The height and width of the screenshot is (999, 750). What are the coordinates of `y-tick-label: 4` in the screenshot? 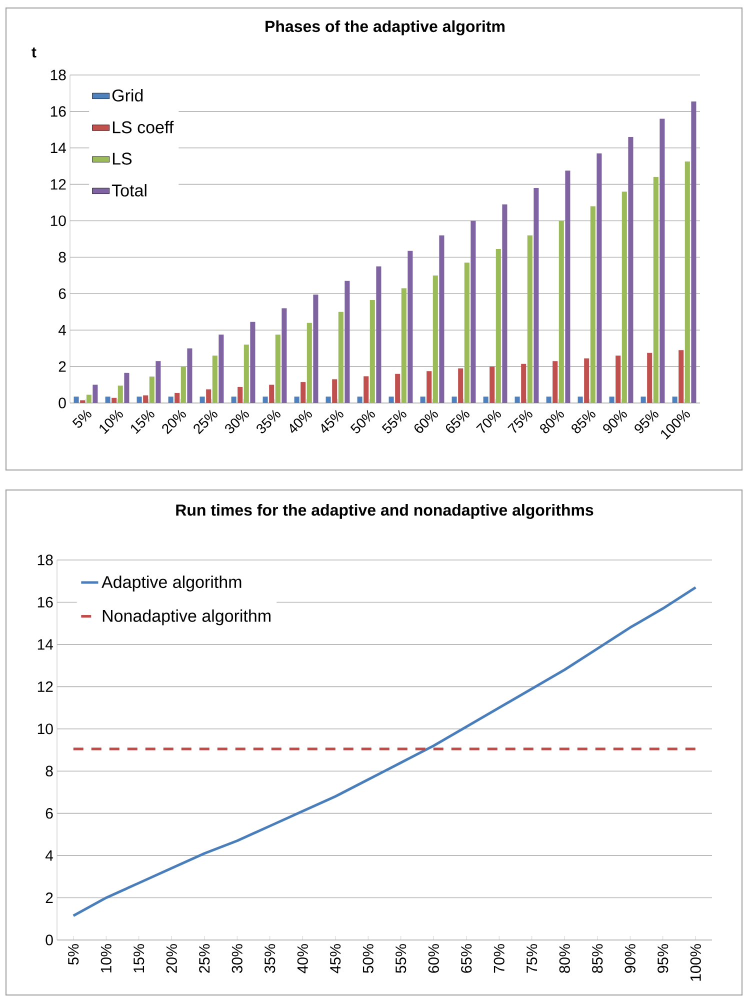 It's located at (62, 330).